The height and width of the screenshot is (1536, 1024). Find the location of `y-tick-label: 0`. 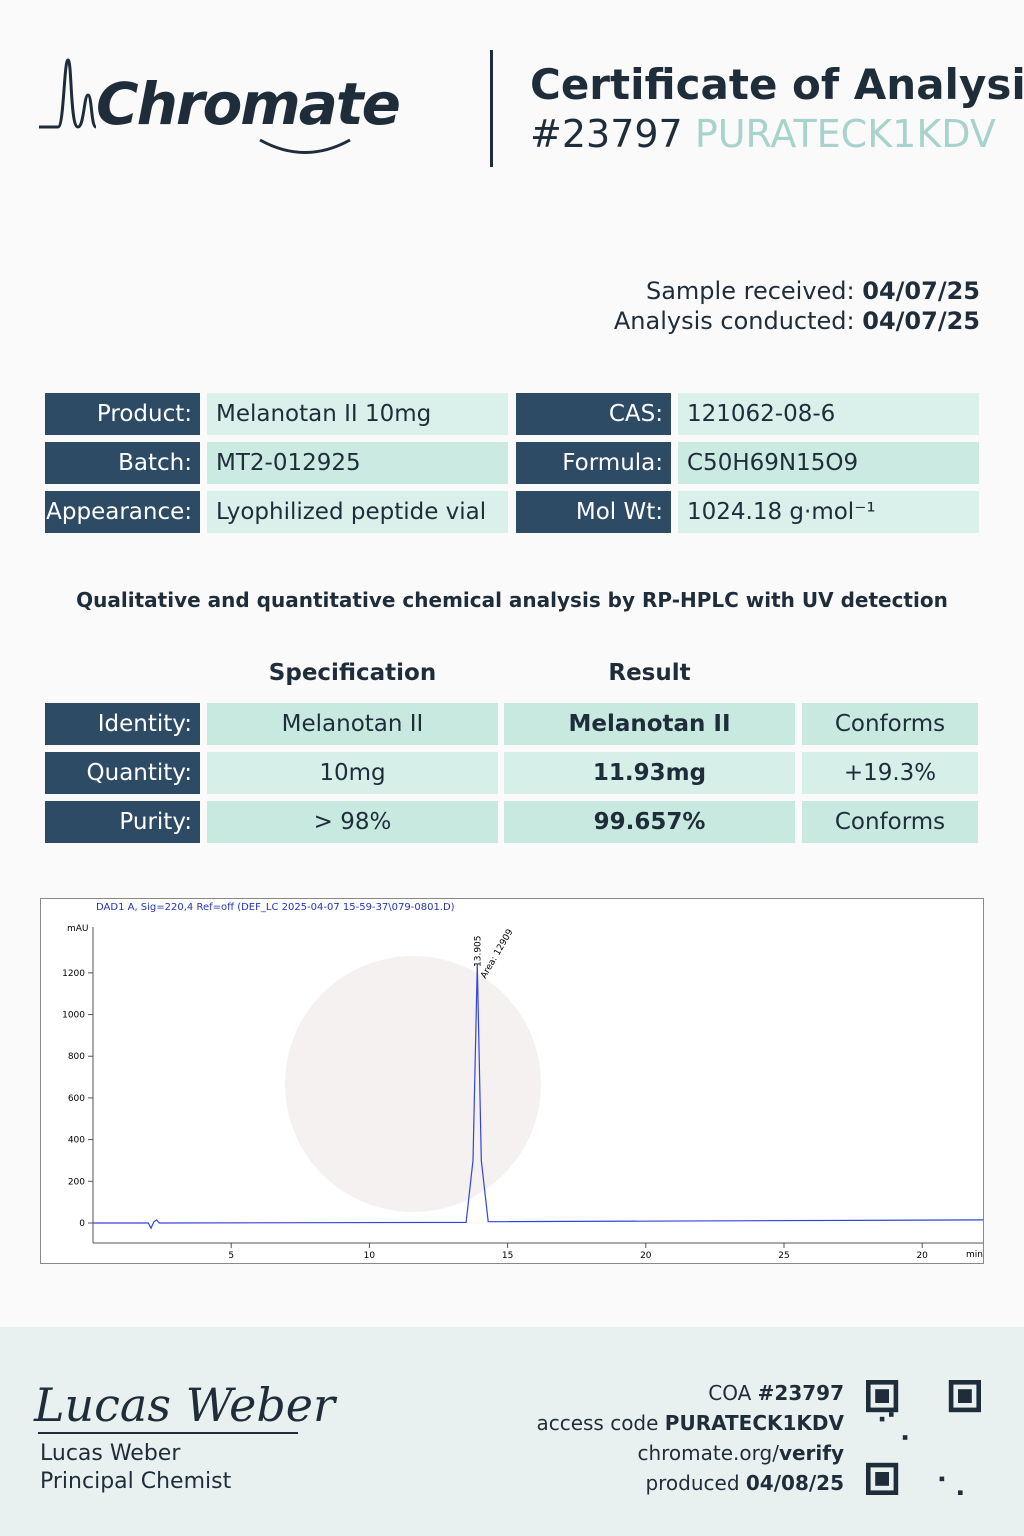

y-tick-label: 0 is located at coordinates (82, 1224).